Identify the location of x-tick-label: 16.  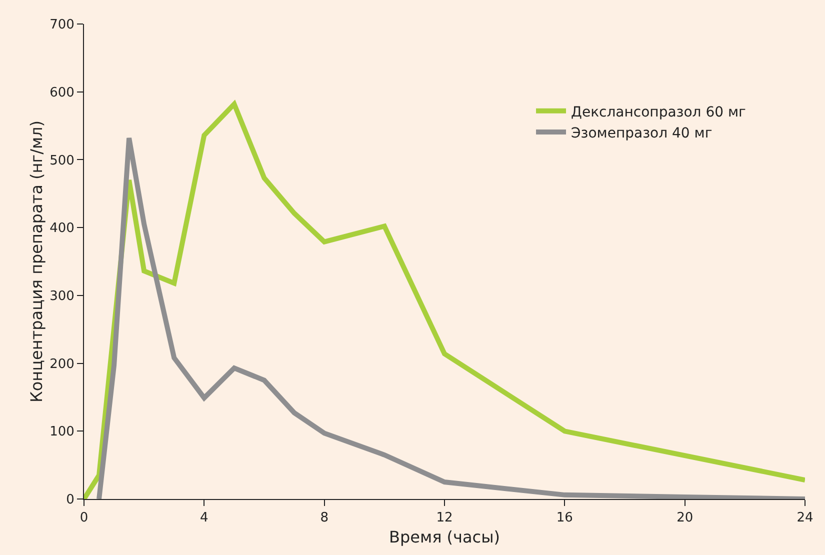
(564, 518).